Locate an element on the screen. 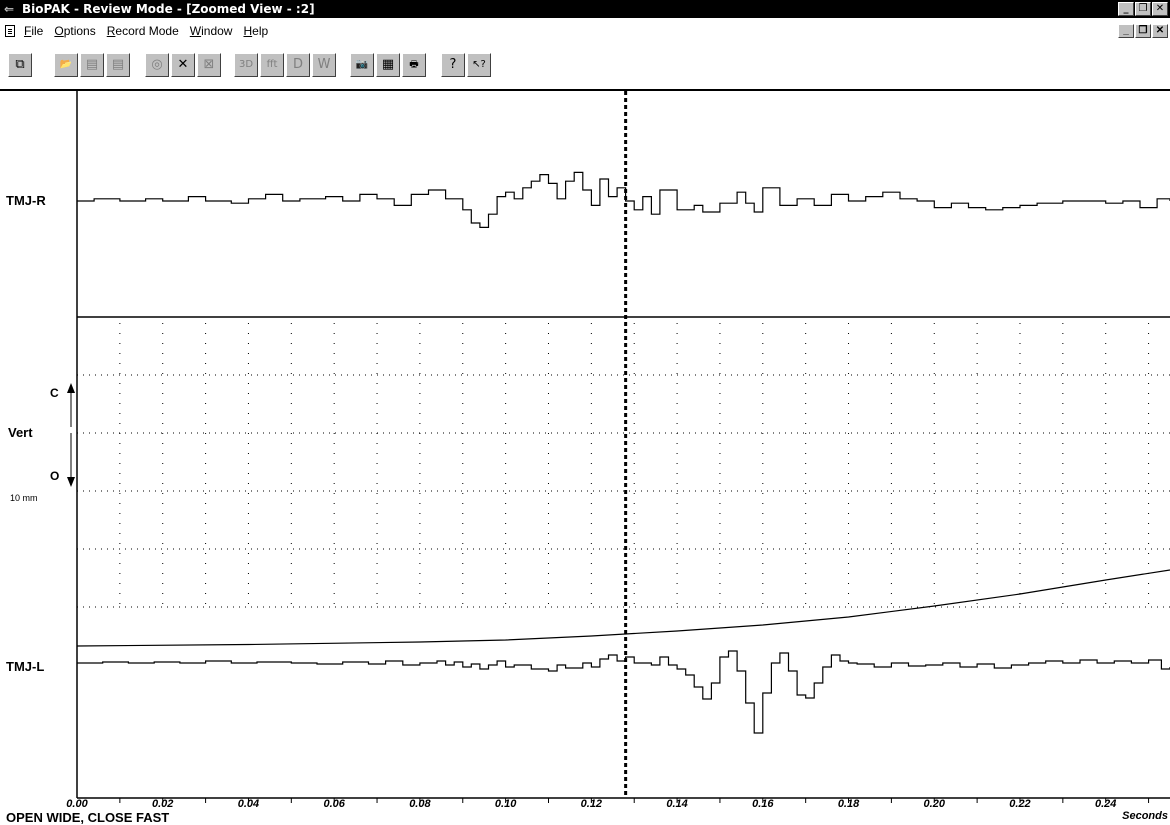 Image resolution: width=1170 pixels, height=825 pixels. x-tick-label: 0.06 is located at coordinates (334, 804).